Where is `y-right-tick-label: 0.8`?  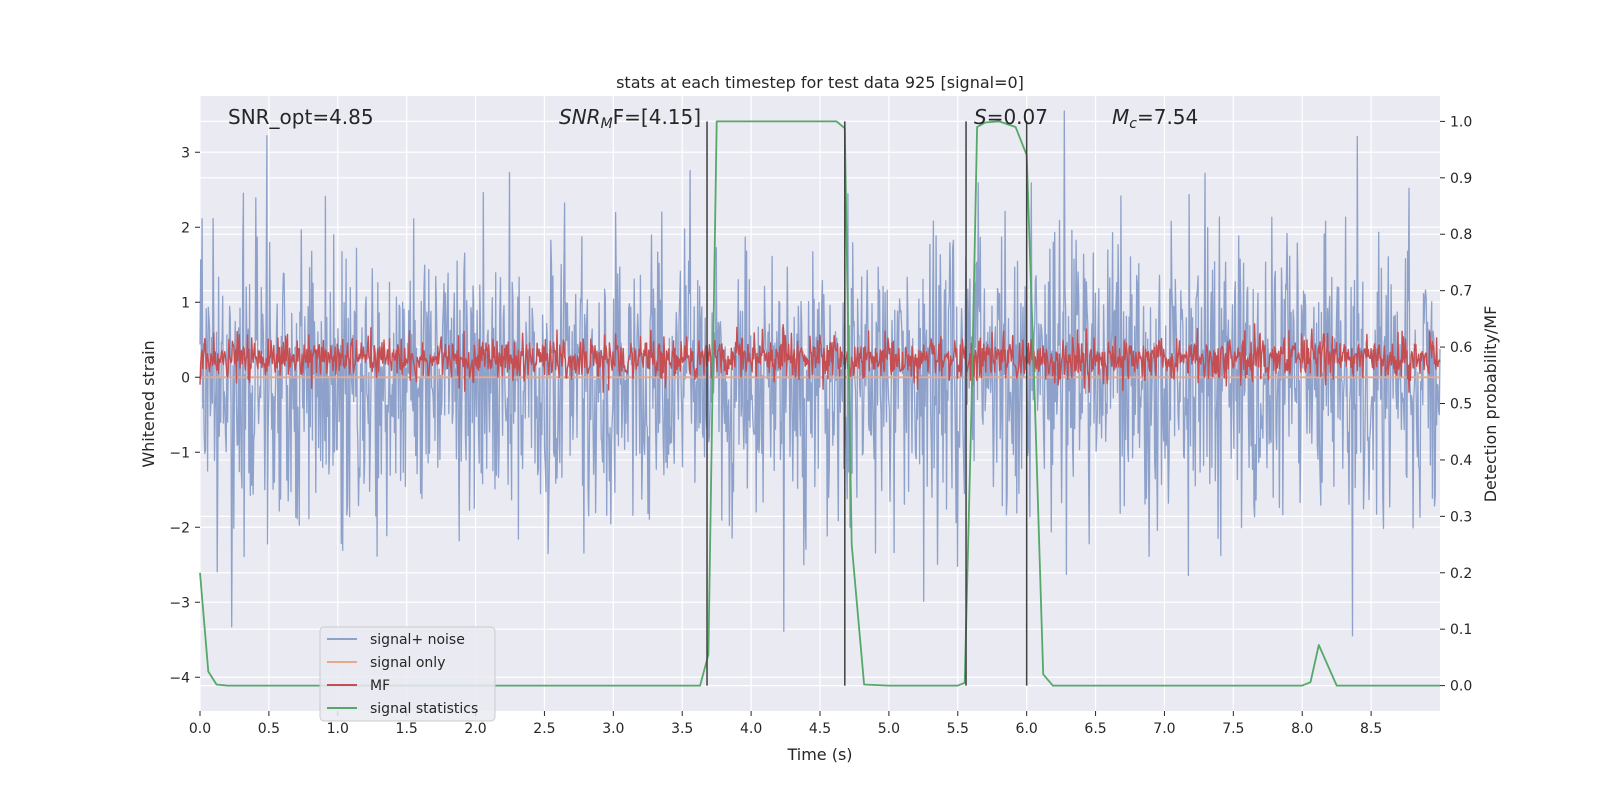
y-right-tick-label: 0.8 is located at coordinates (1461, 235).